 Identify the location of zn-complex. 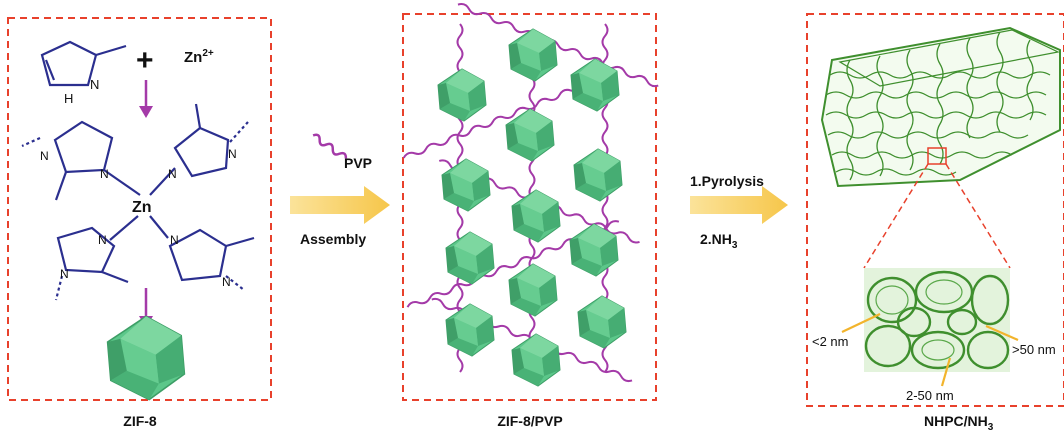
(138, 202).